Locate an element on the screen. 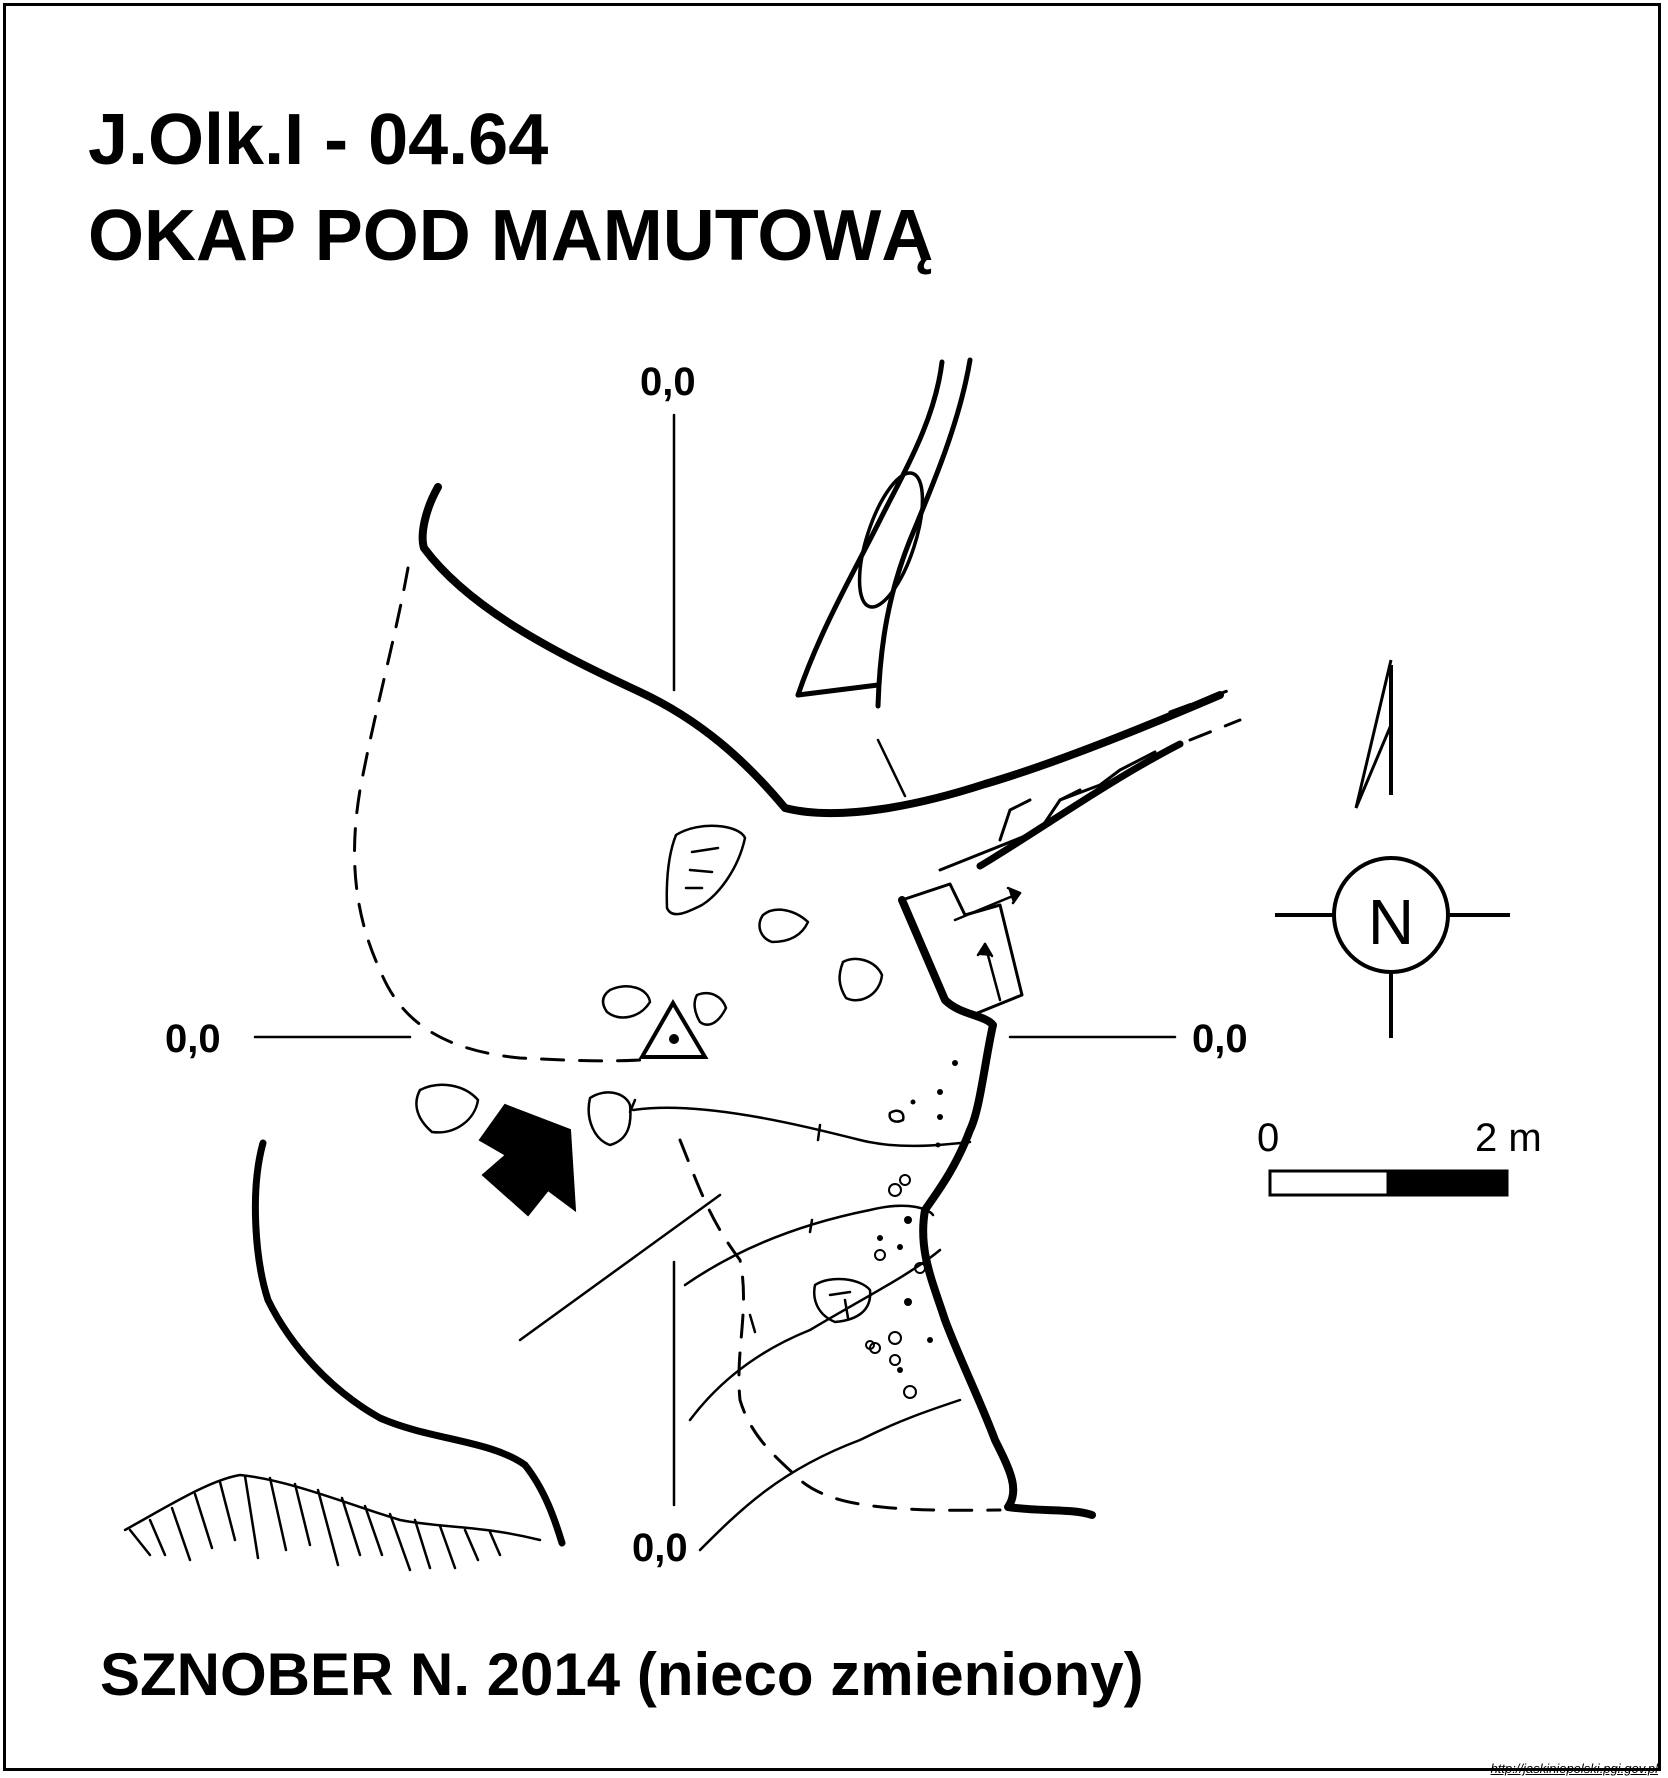 The width and height of the screenshot is (1668, 1778). cave-wall-southwest is located at coordinates (408, 1343).